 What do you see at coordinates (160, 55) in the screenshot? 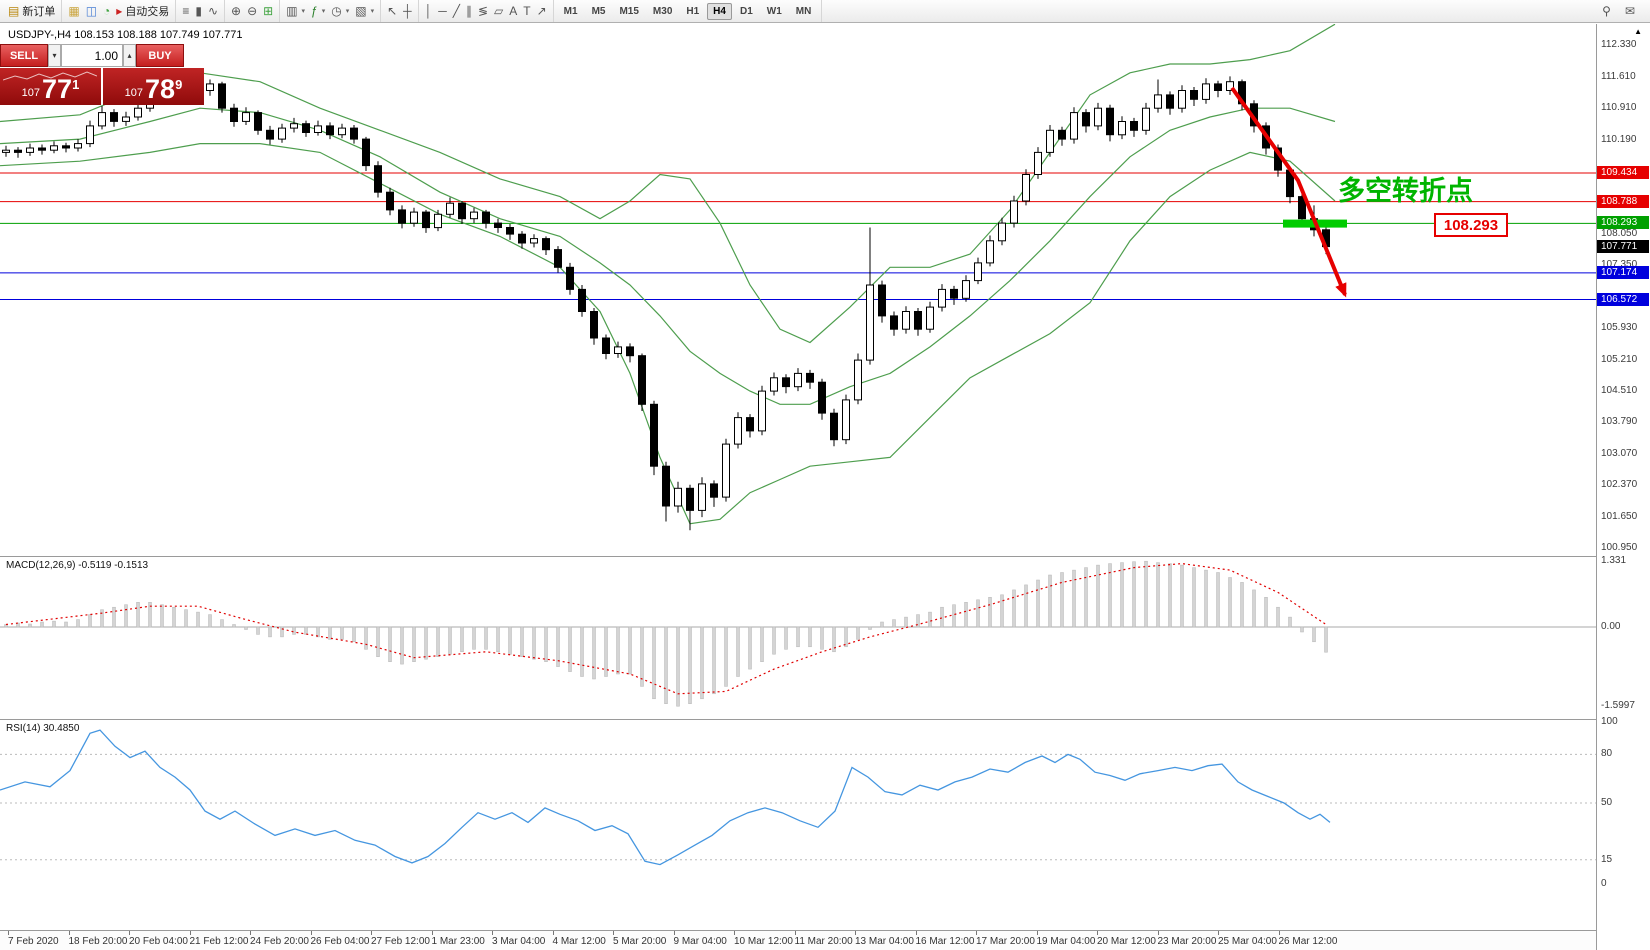
I see `buy-button: BUY` at bounding box center [160, 55].